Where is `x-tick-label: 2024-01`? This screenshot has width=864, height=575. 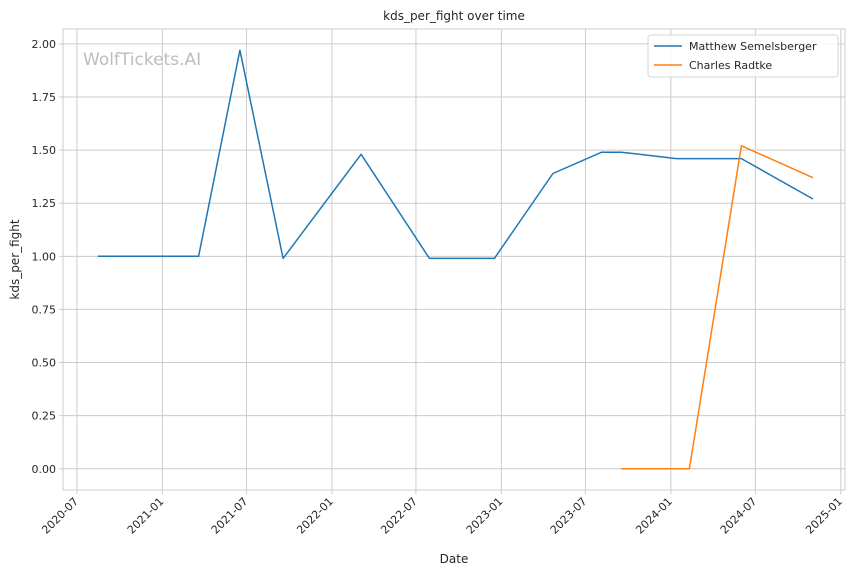 x-tick-label: 2024-01 is located at coordinates (654, 516).